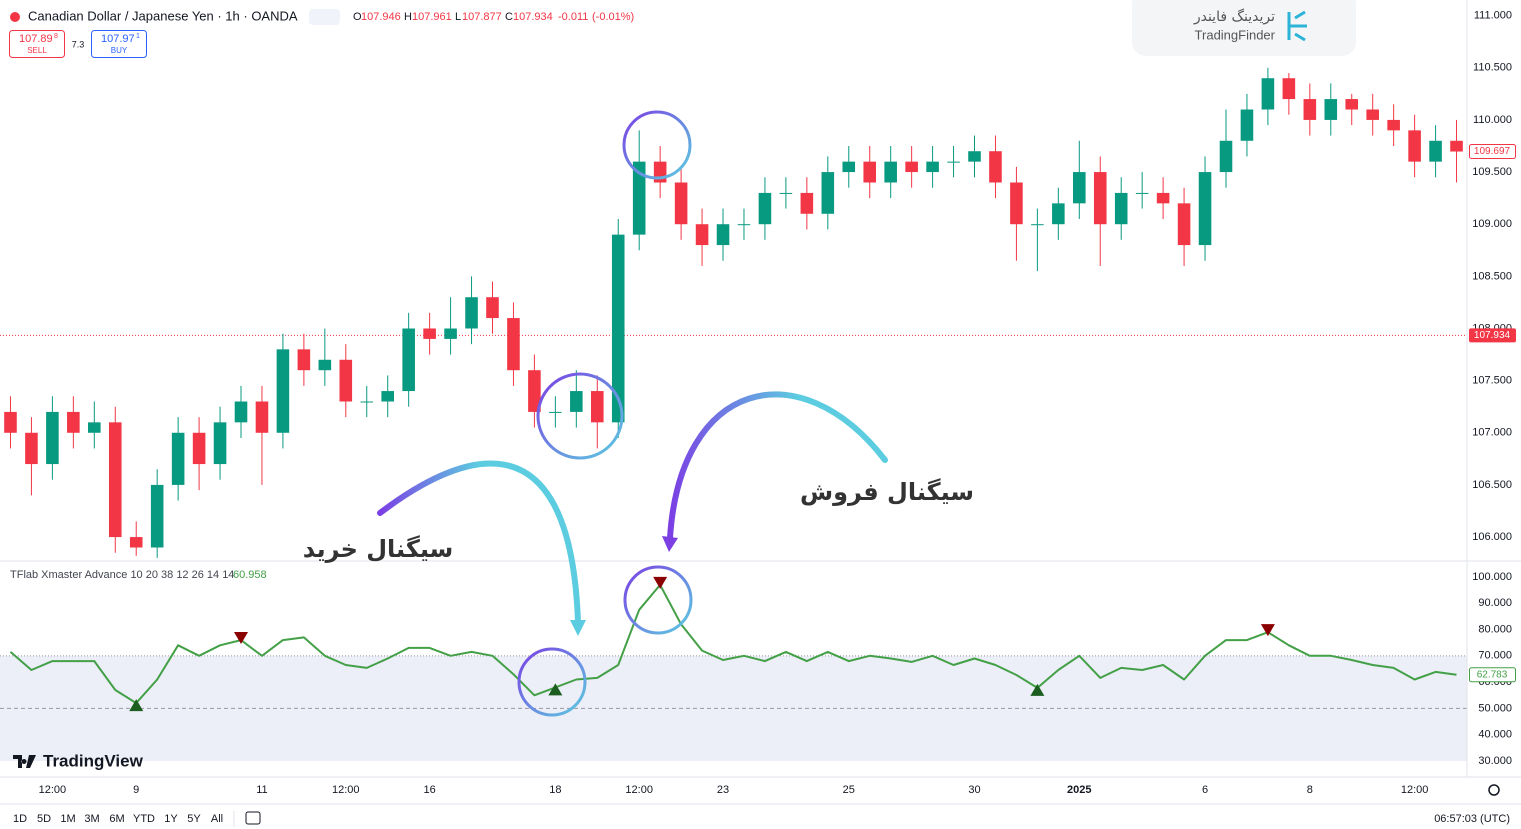 The image size is (1521, 829). I want to click on y-tick-label: 106.000, so click(1492, 537).